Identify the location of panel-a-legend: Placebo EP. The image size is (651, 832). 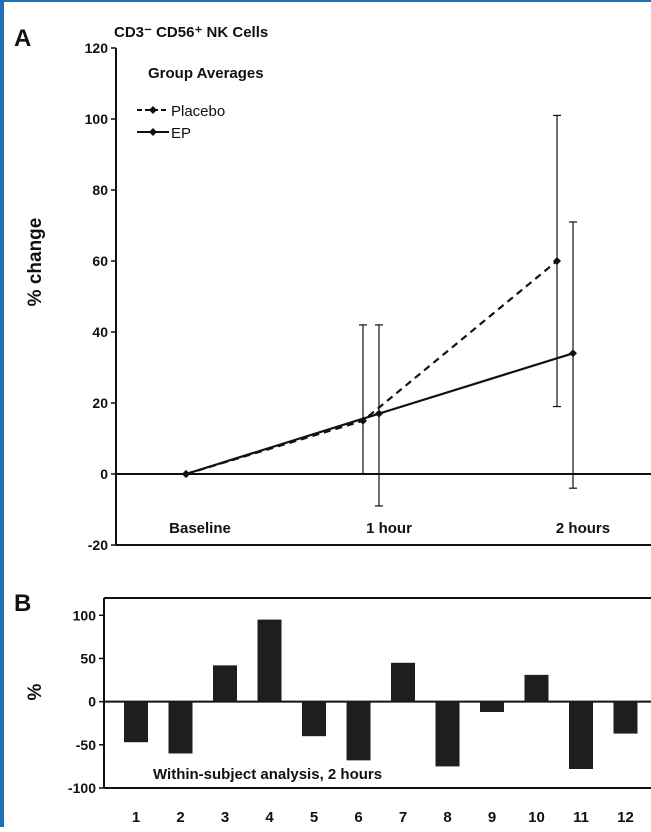
(181, 122).